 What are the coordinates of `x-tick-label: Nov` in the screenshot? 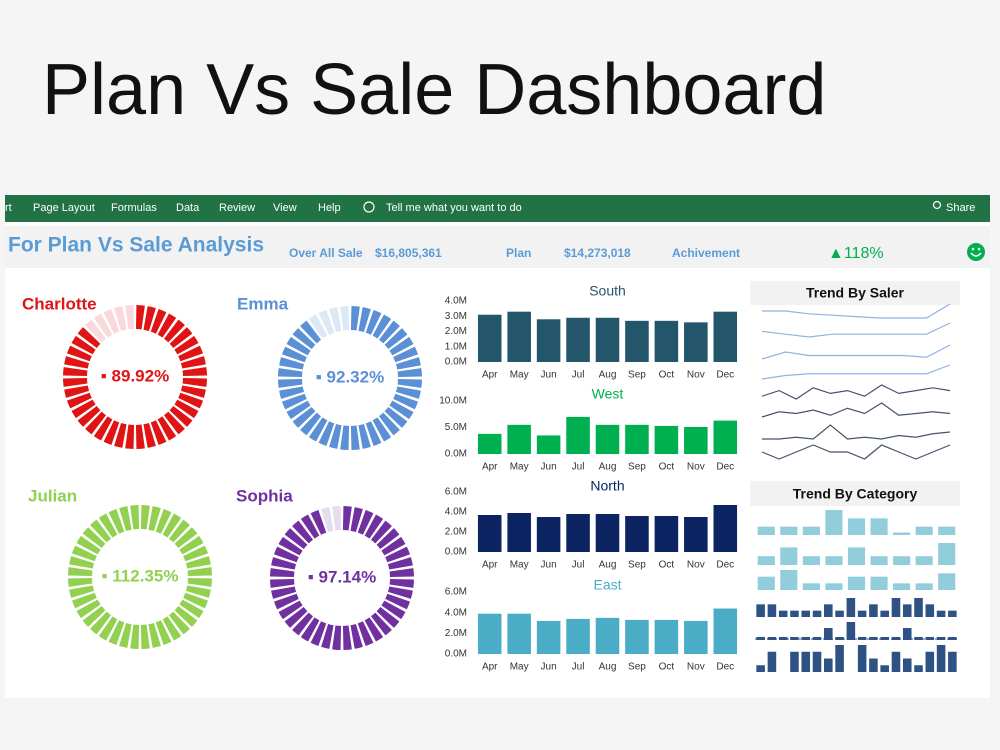 It's located at (696, 467).